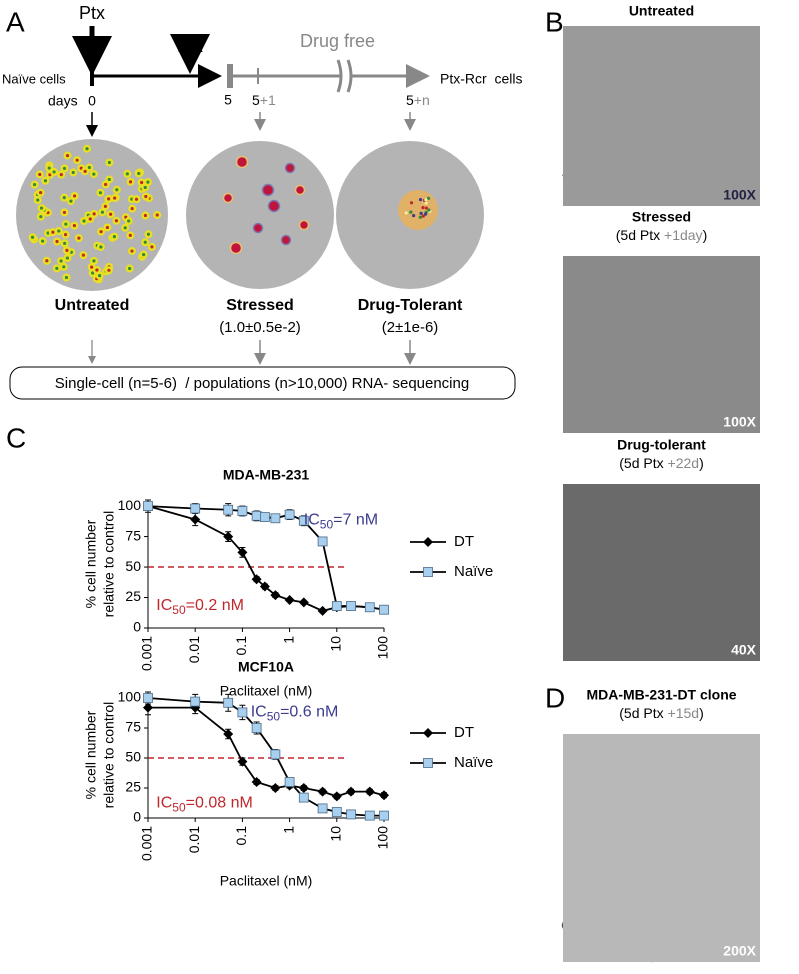 The image size is (799, 974). What do you see at coordinates (63, 101) in the screenshot?
I see `days-label: days` at bounding box center [63, 101].